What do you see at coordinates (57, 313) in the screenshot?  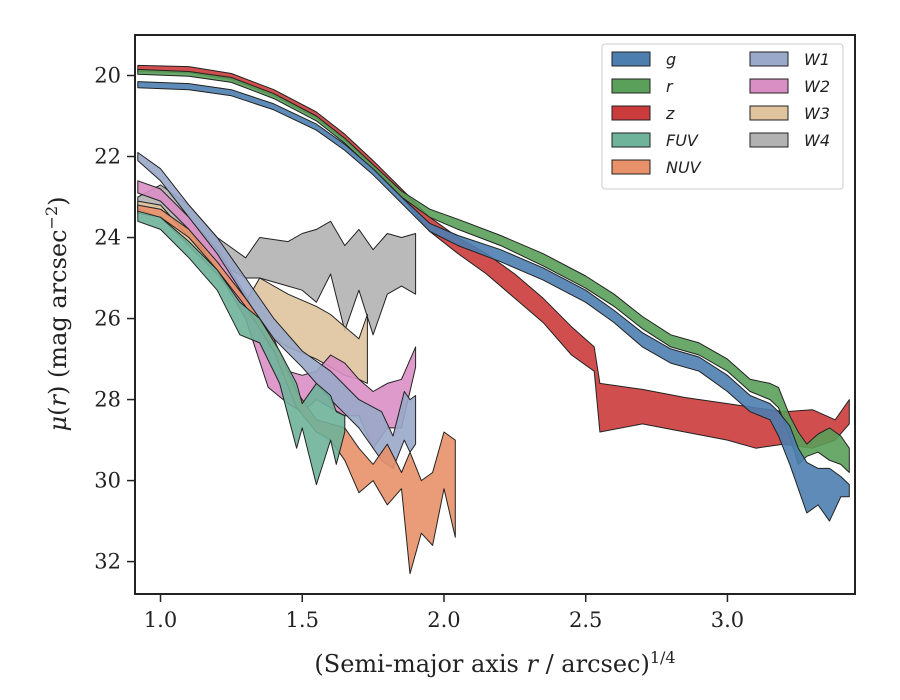 I see `y-axis-label: μ(r) (mag arcsec−2)` at bounding box center [57, 313].